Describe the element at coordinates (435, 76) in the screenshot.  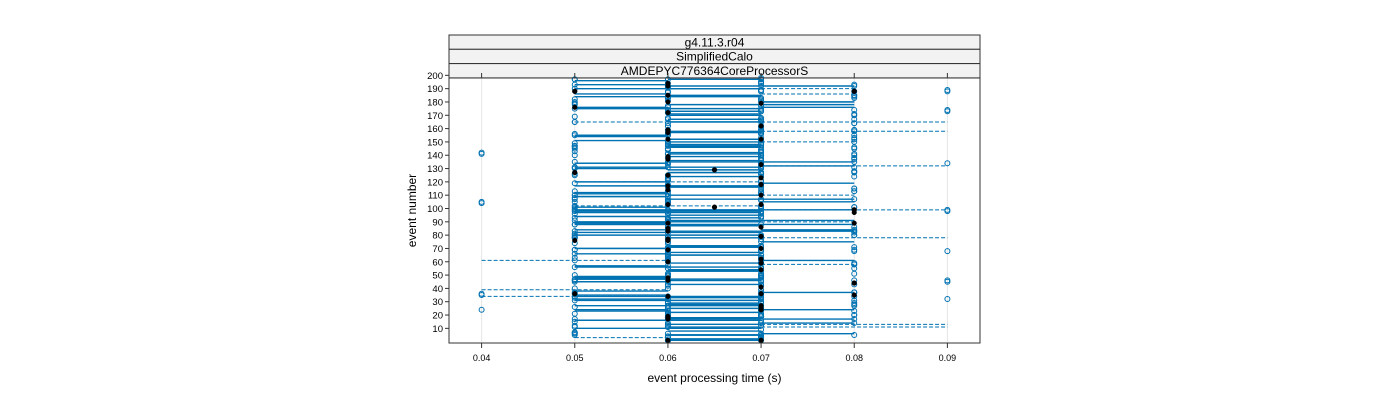
I see `y-tick-label: 200` at that location.